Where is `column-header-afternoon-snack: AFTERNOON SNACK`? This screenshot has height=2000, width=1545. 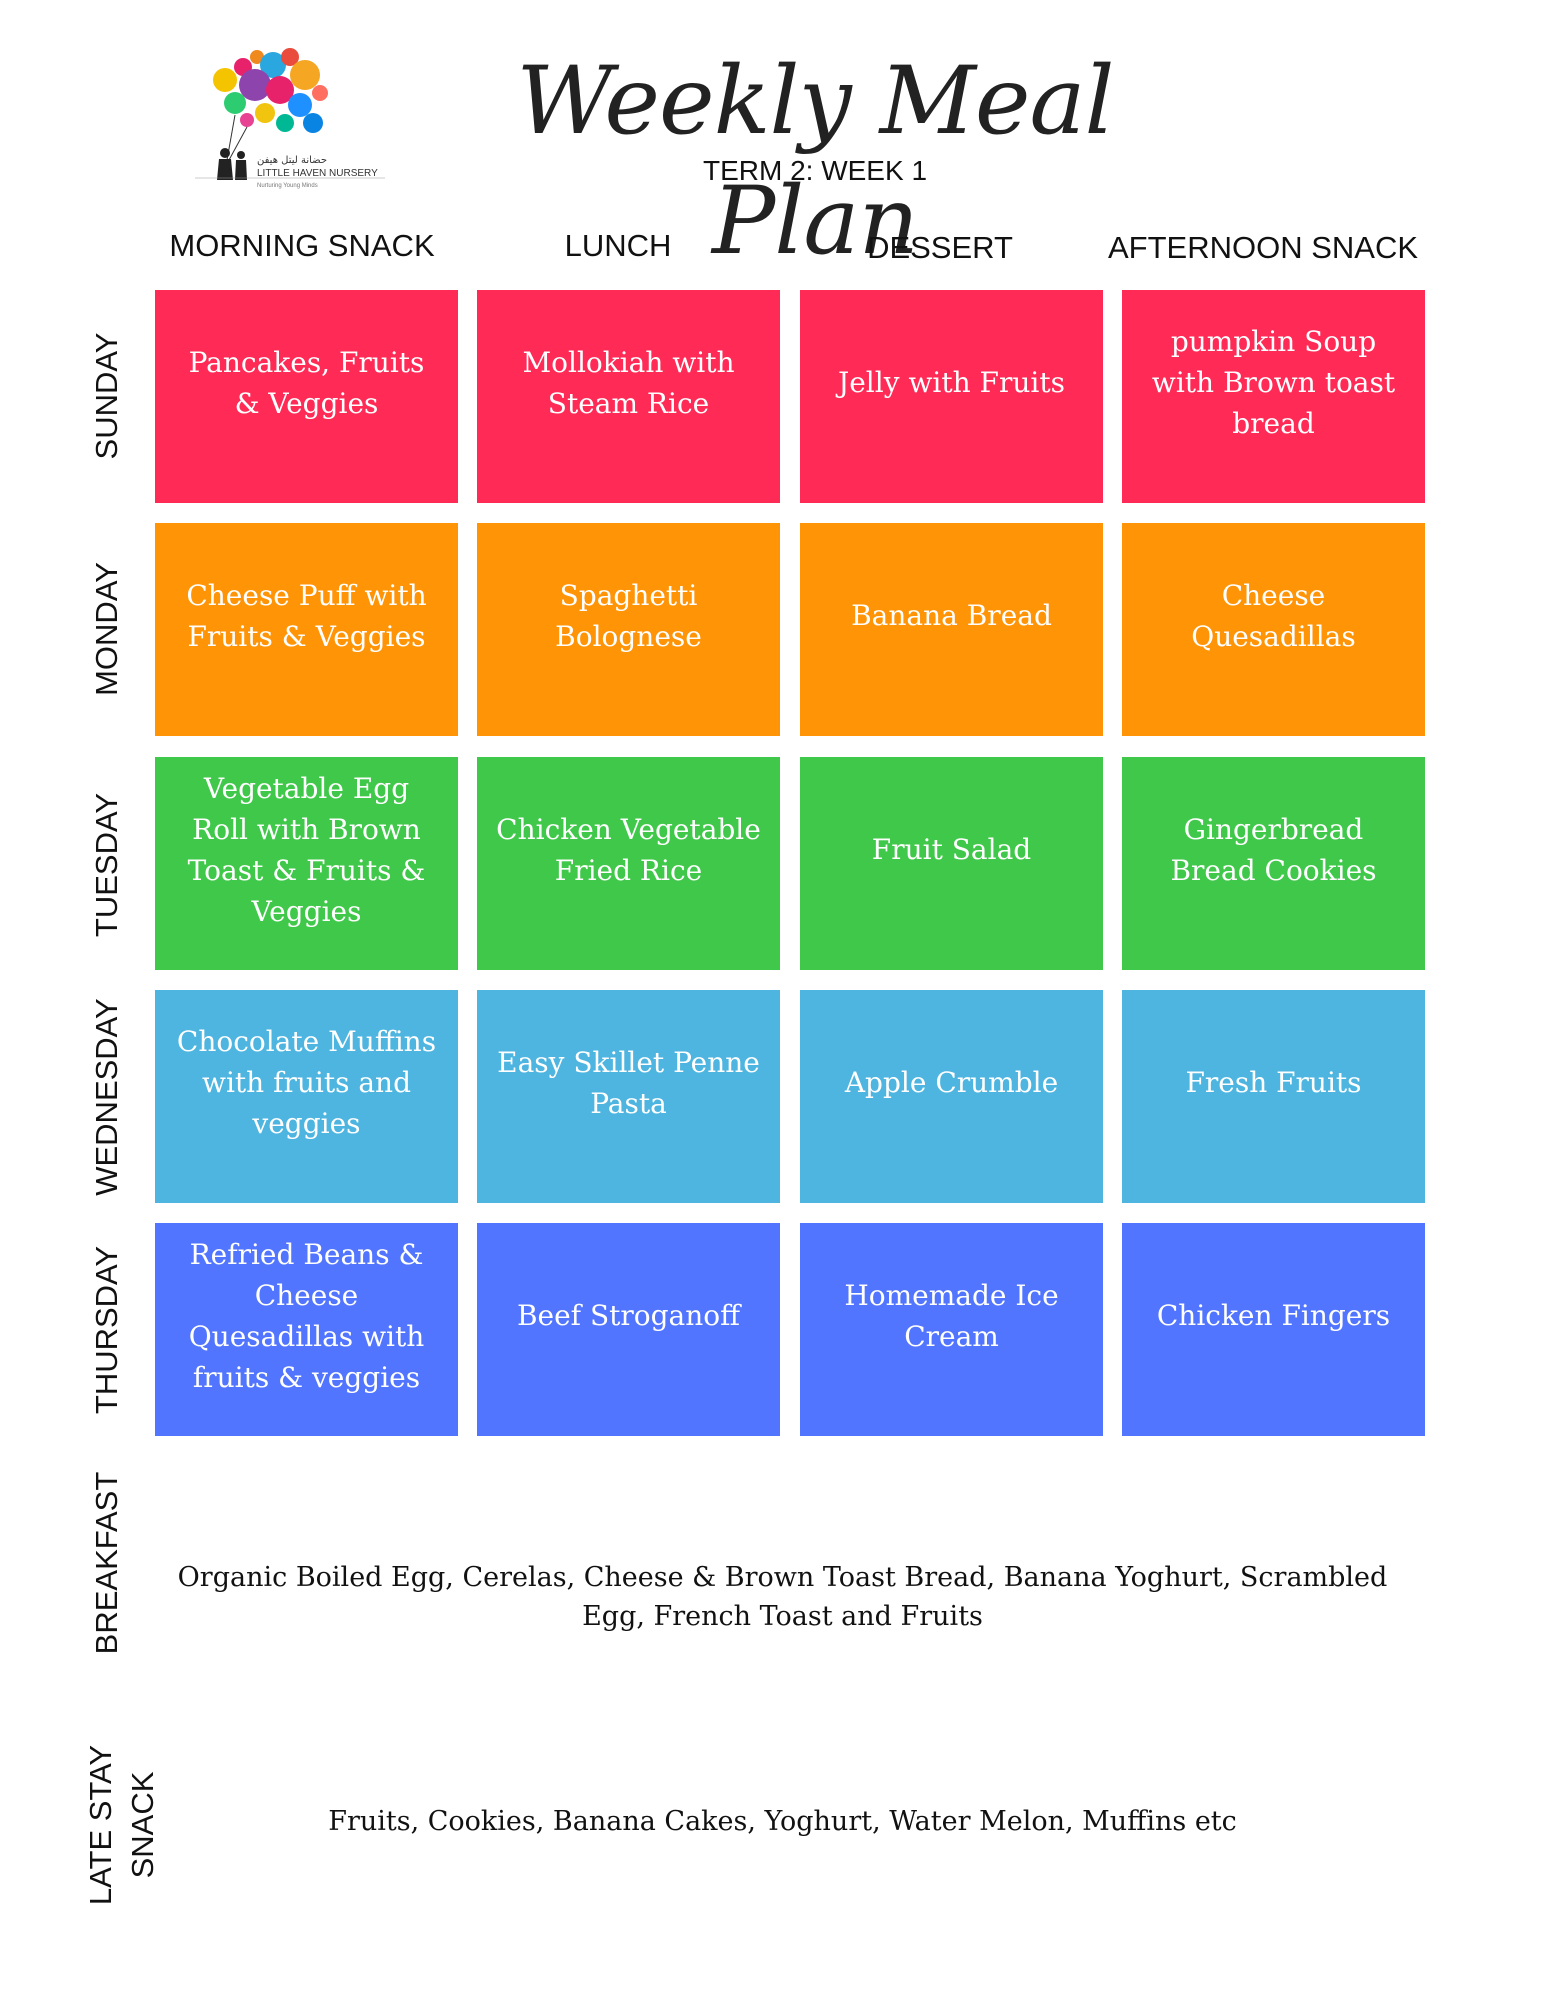
column-header-afternoon-snack: AFTERNOON SNACK is located at coordinates (1263, 247).